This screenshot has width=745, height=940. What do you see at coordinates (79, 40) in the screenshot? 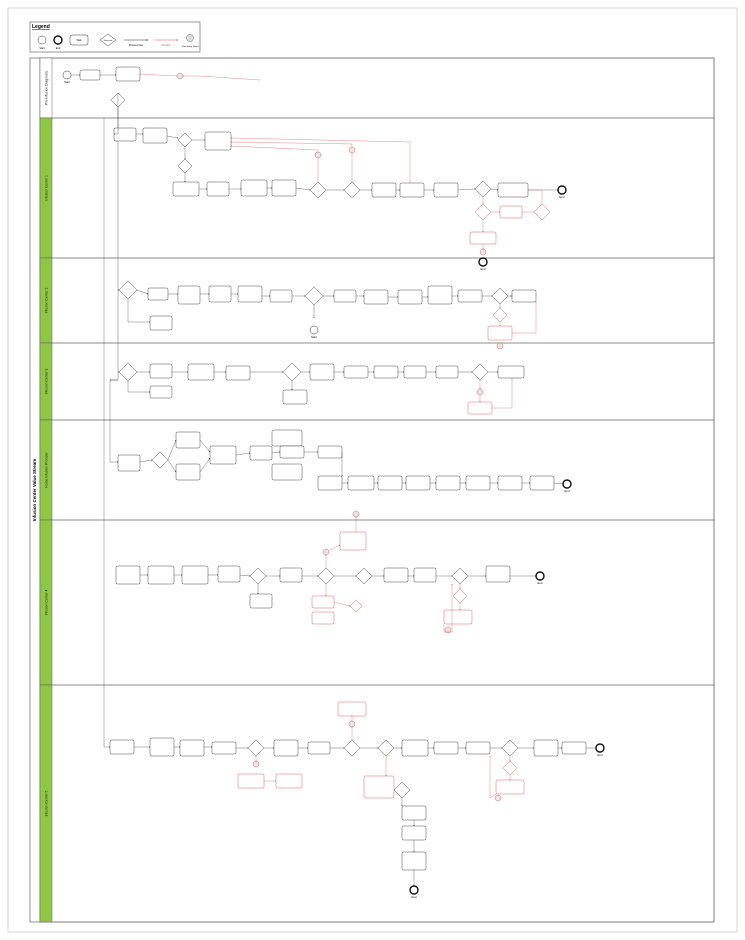
I see `legend-task-label: Task` at bounding box center [79, 40].